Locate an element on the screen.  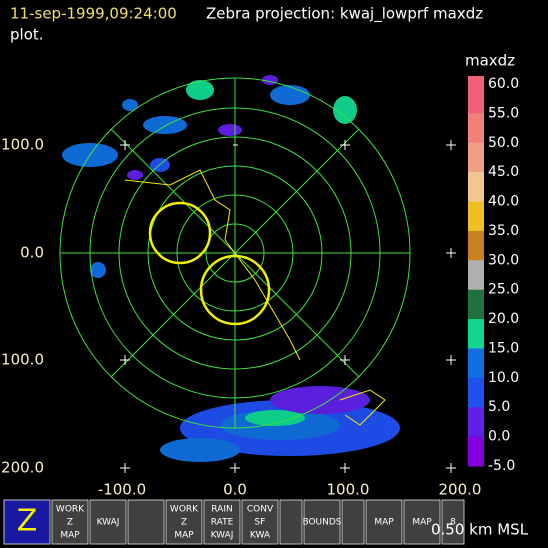
altitude: 0.50 km MSL is located at coordinates (480, 530).